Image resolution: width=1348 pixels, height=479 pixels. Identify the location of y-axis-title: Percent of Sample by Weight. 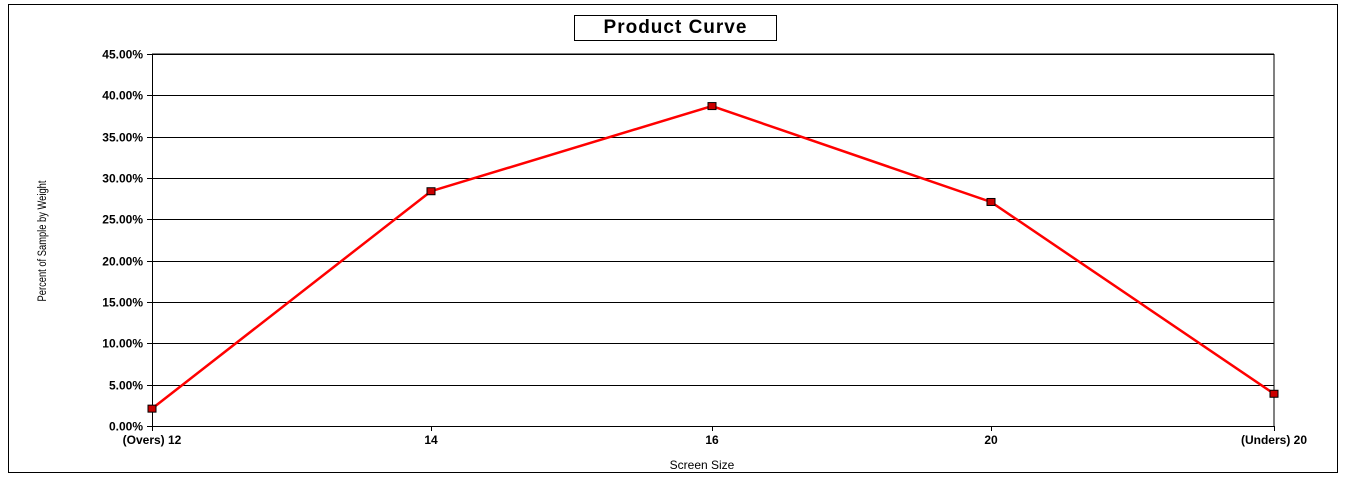
(42, 241).